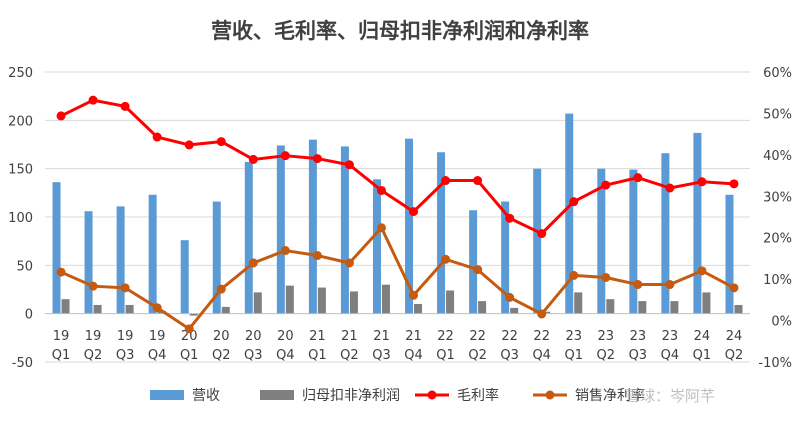 This screenshot has height=423, width=800. Describe the element at coordinates (610, 395) in the screenshot. I see `legend-label: 销售净利率` at that location.